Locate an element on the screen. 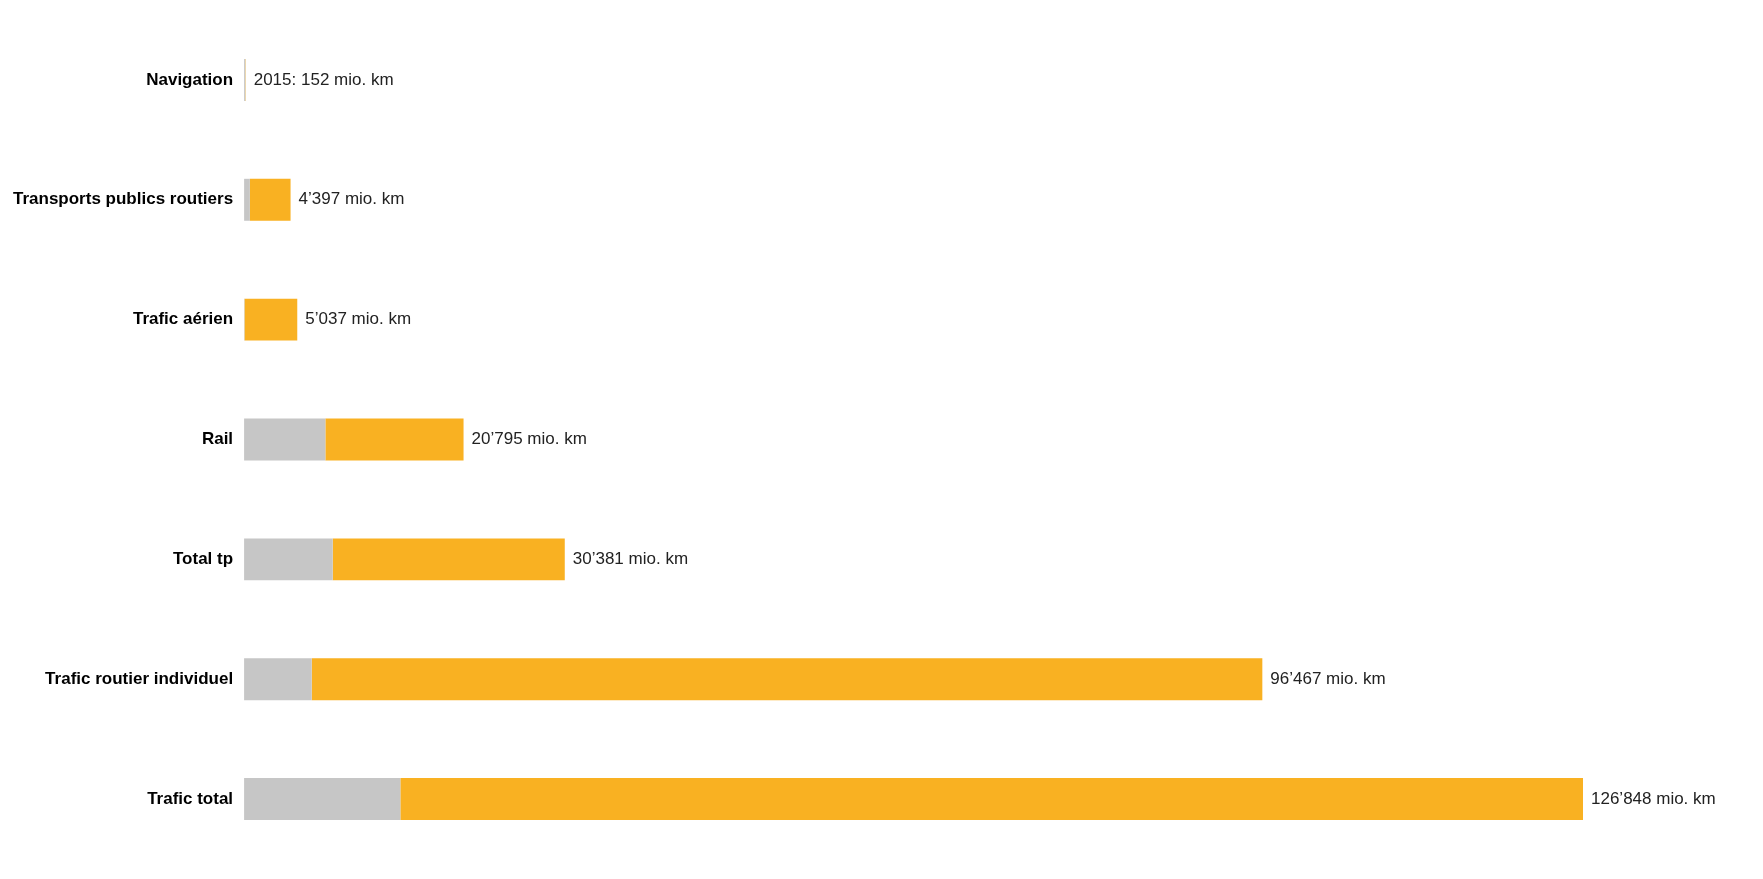 Image resolution: width=1763 pixels, height=879 pixels. total-label: 4’397 mio. km is located at coordinates (351, 199).